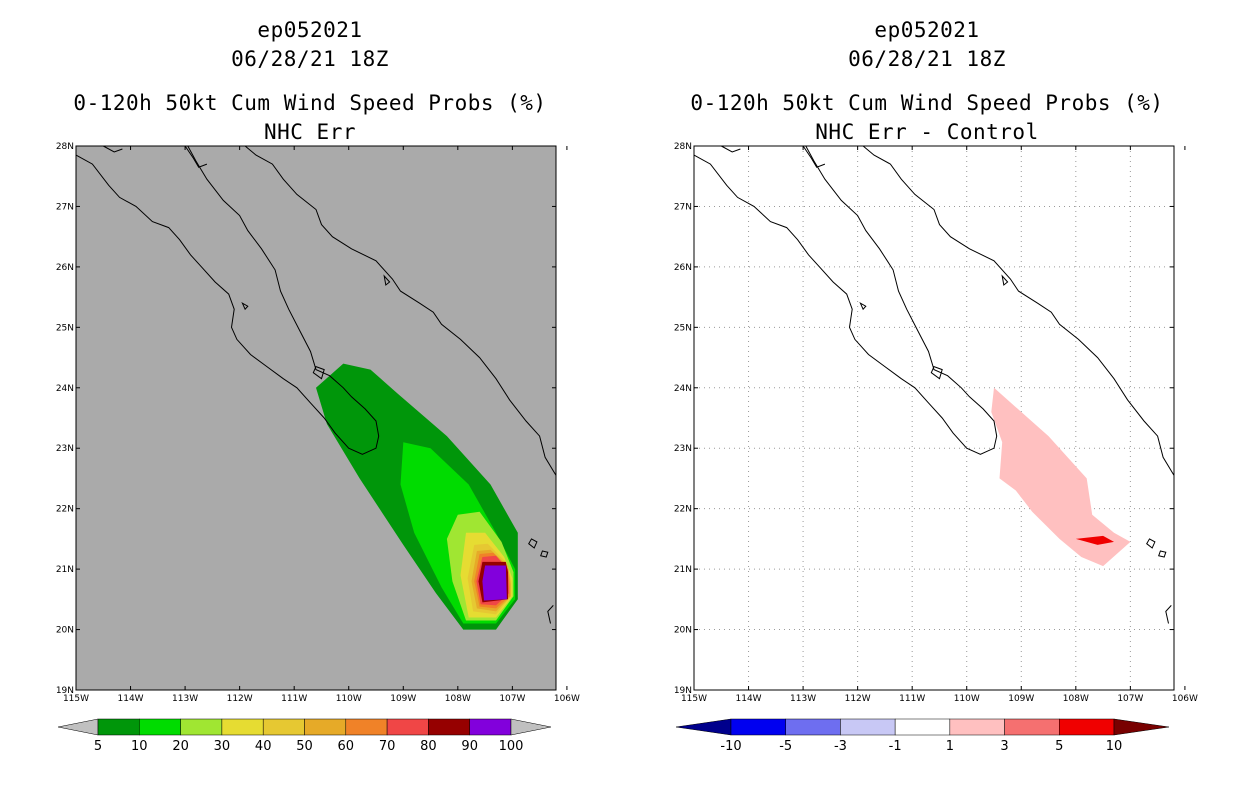 This screenshot has height=800, width=1236. Describe the element at coordinates (511, 746) in the screenshot. I see `colorbar-label: 100` at that location.